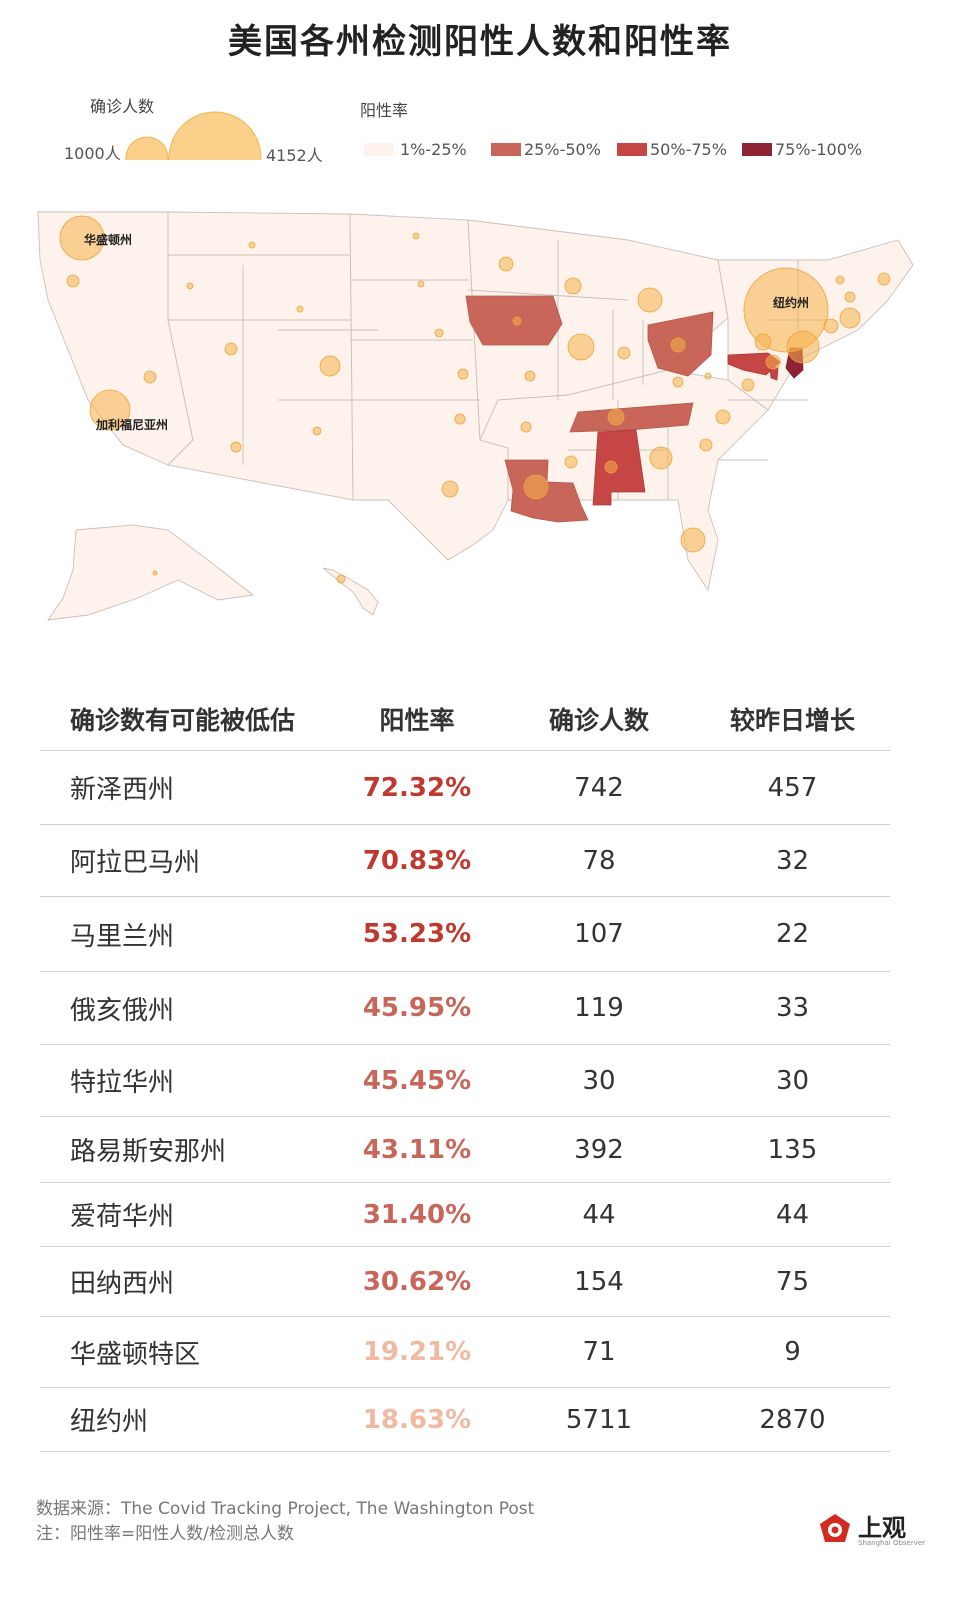  What do you see at coordinates (748, 385) in the screenshot?
I see `bubble-virginia` at bounding box center [748, 385].